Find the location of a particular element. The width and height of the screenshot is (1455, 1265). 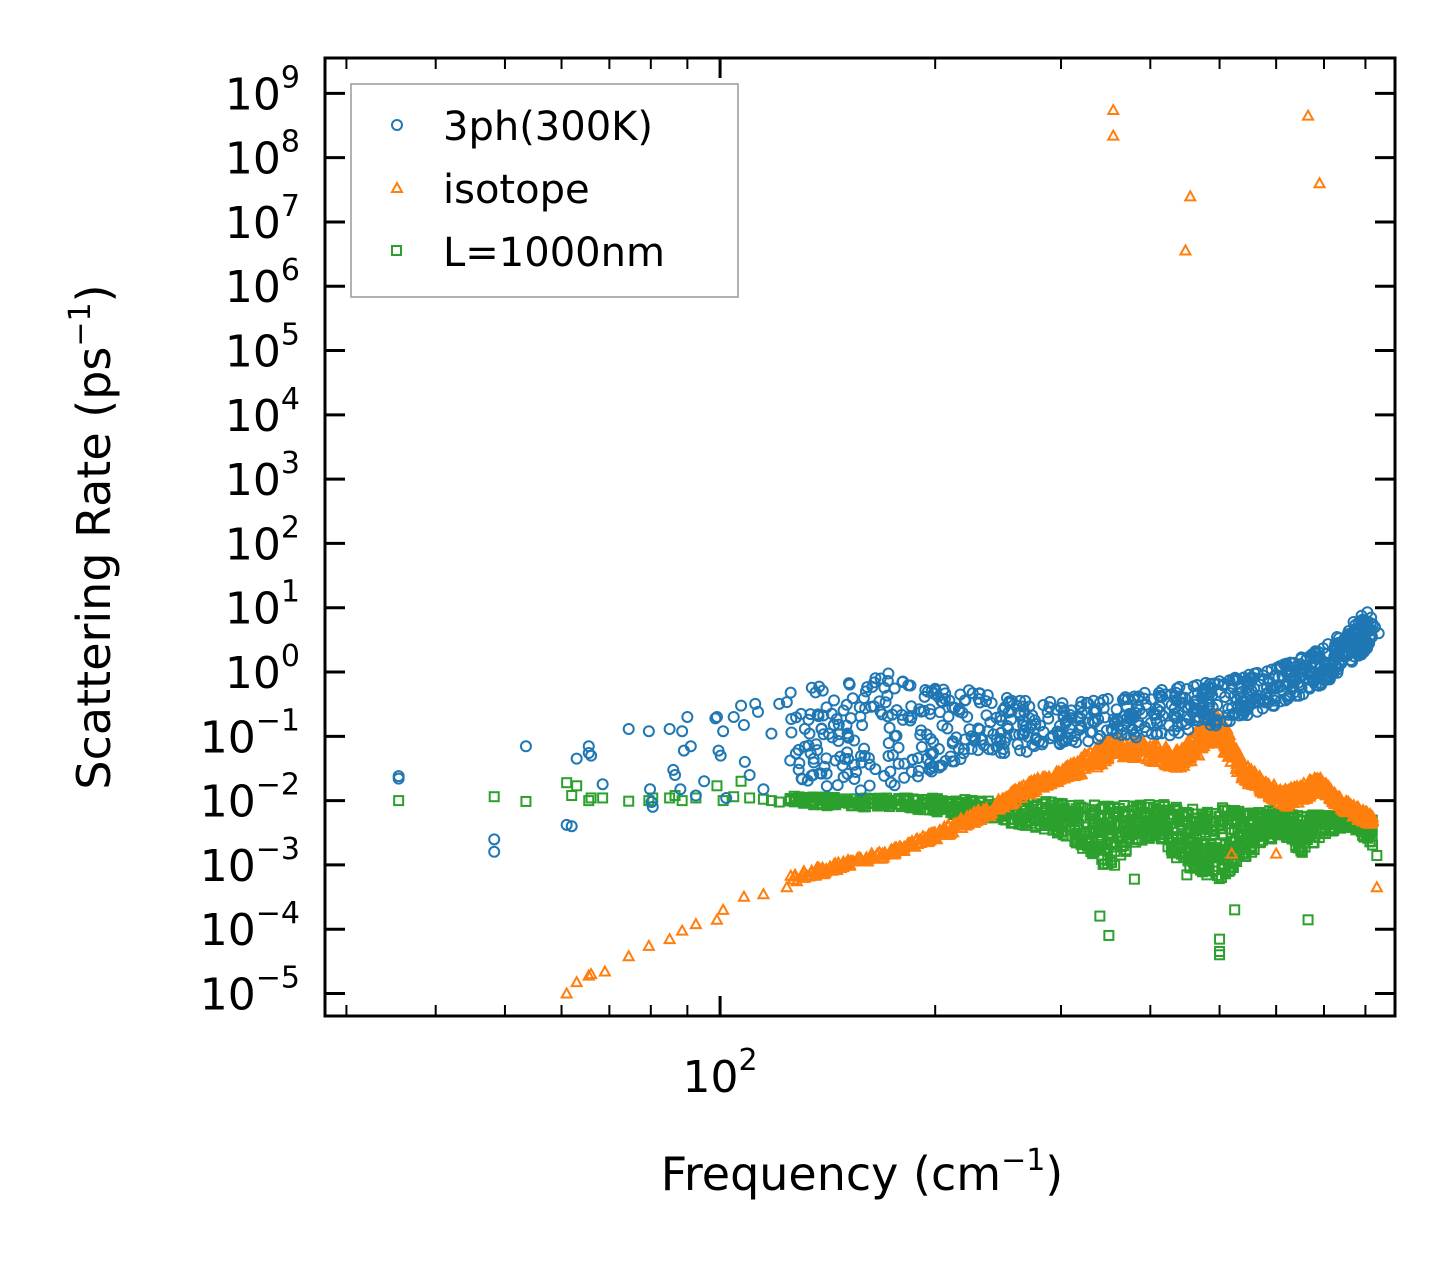

x-tick-base: 10 is located at coordinates (711, 1077).